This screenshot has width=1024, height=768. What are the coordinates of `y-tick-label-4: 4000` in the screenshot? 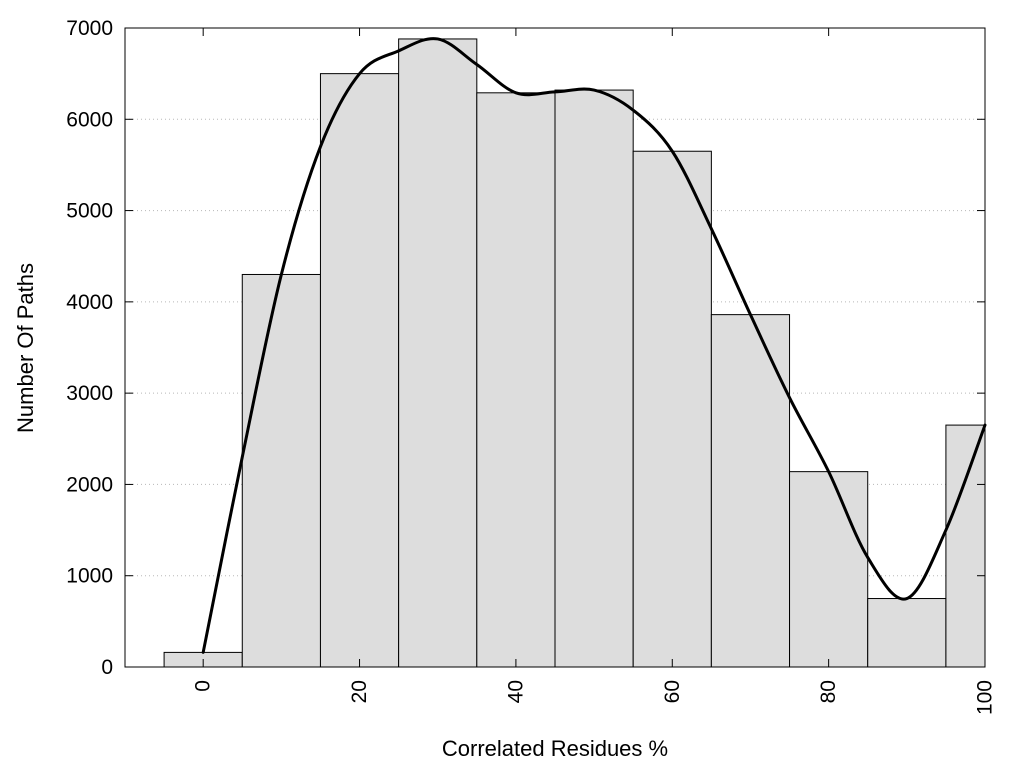 It's located at (89, 302).